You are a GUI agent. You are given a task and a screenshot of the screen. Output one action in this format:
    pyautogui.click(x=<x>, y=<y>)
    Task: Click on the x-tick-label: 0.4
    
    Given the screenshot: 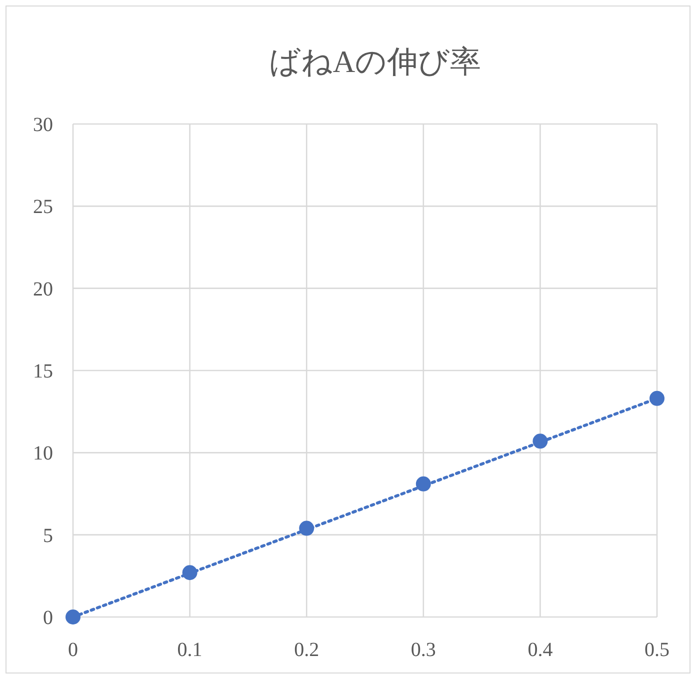 What is the action you would take?
    pyautogui.click(x=540, y=650)
    